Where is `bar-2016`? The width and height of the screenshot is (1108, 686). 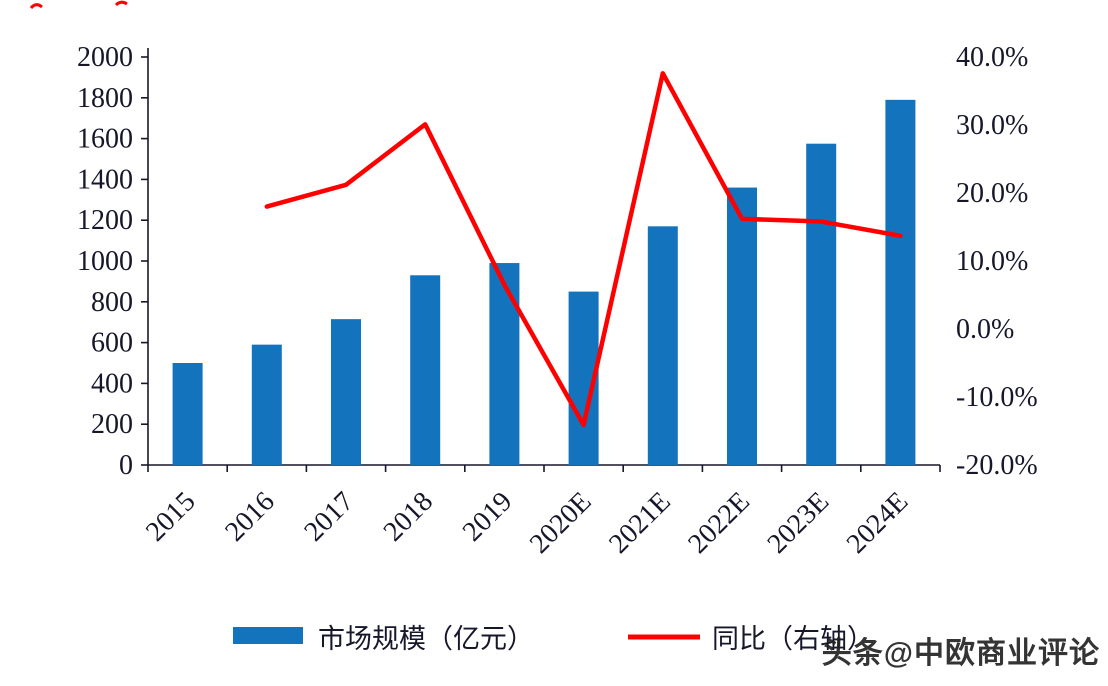 bar-2016 is located at coordinates (266, 404).